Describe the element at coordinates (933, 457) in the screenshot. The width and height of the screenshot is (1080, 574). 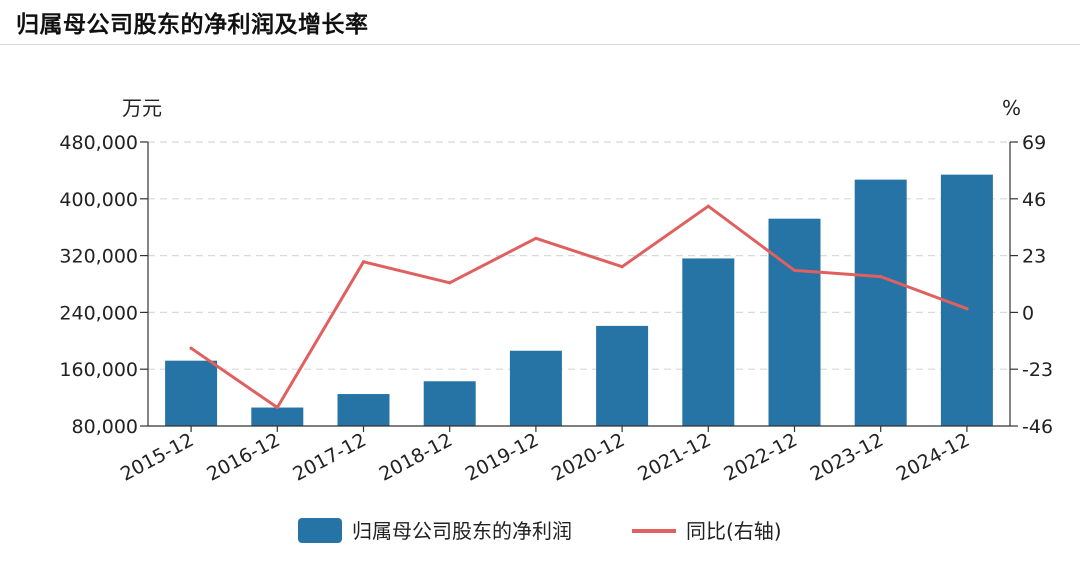
I see `x-tick-label: 2024-12` at that location.